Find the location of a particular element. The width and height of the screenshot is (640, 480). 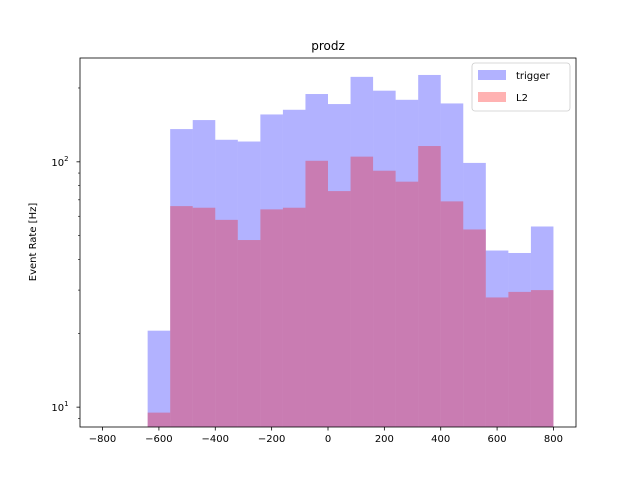

legend-label-trigger: trigger is located at coordinates (533, 76).